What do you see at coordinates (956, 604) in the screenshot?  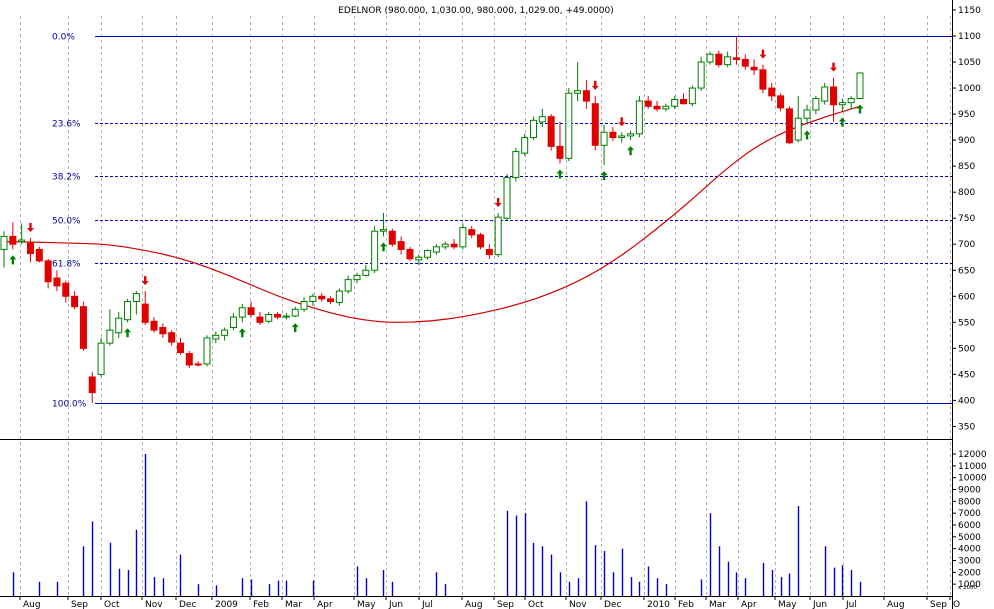 I see `time-tick-label: O` at bounding box center [956, 604].